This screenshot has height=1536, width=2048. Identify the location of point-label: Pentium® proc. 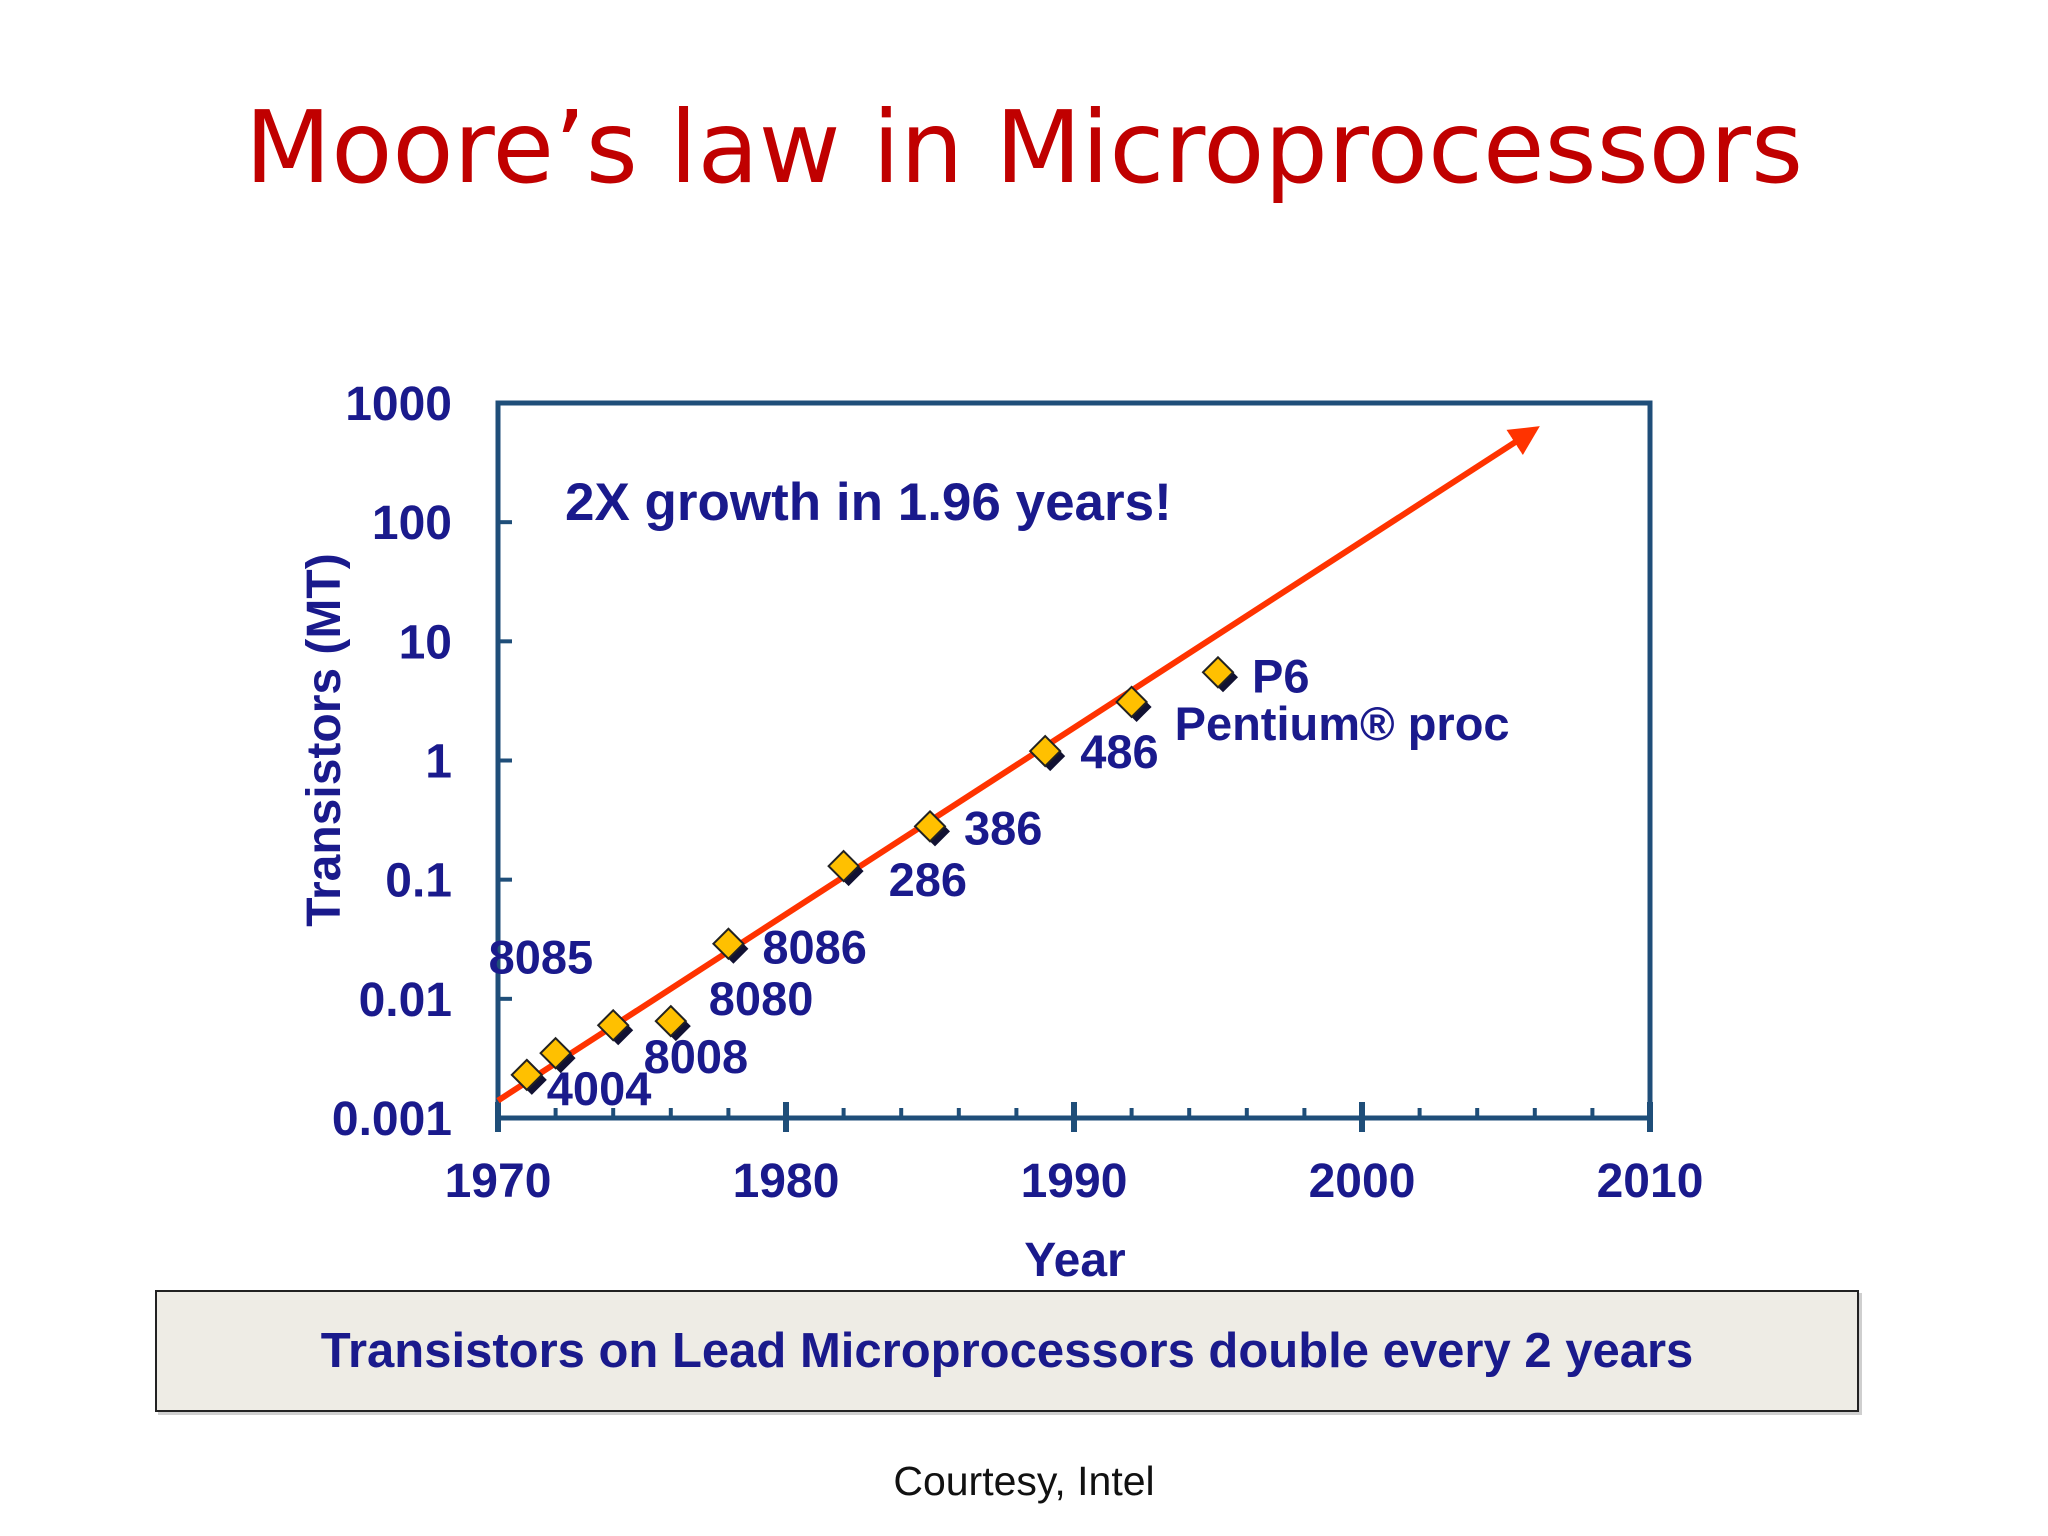
(1342, 723).